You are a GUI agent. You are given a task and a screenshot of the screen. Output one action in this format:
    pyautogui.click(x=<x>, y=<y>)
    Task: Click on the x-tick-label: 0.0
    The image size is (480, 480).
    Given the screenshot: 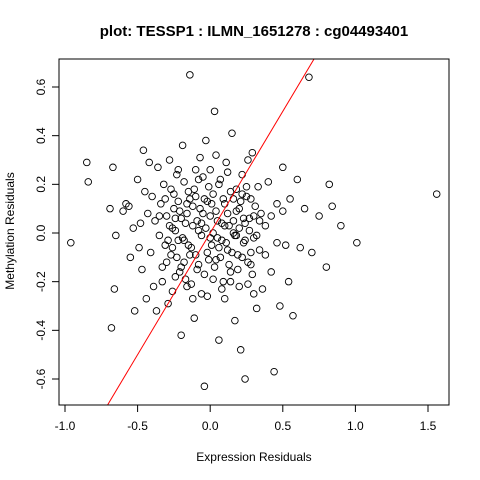 What is the action you would take?
    pyautogui.click(x=210, y=426)
    